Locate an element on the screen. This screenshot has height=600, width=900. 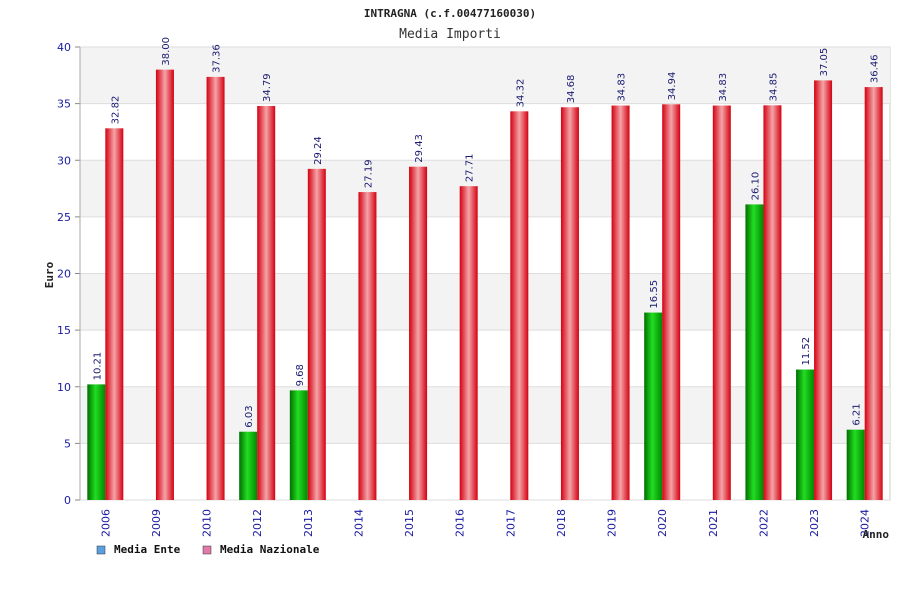
y-axis-title: Euro is located at coordinates (49, 274).